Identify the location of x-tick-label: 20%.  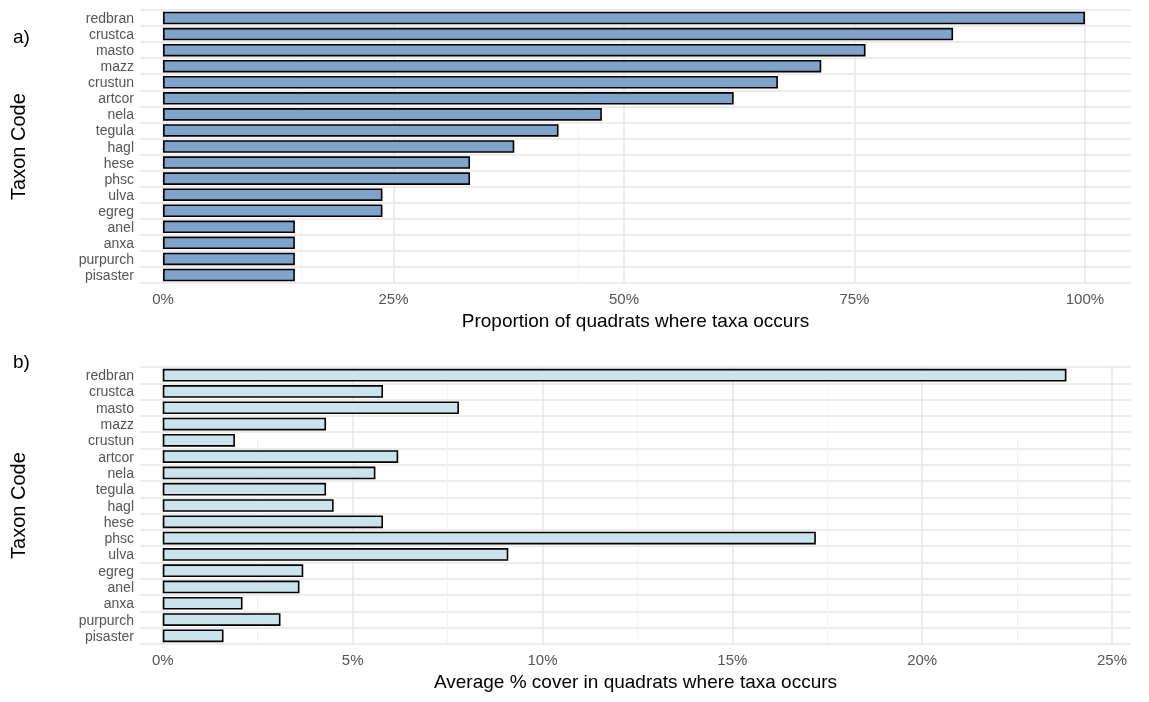
(922, 659).